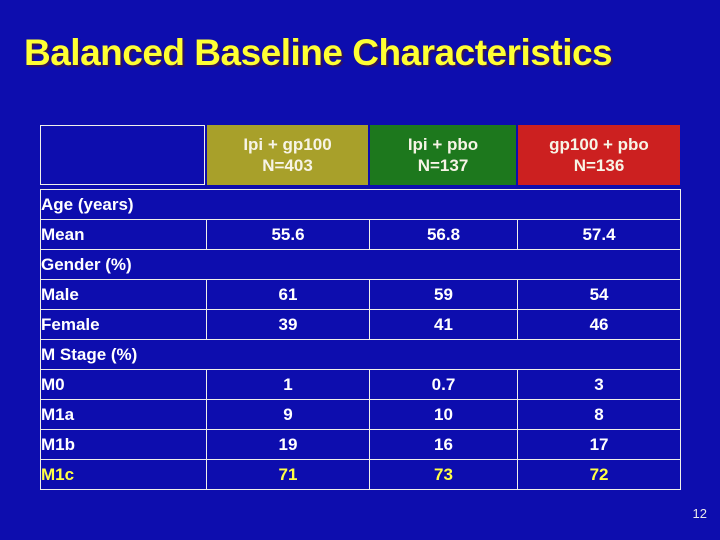 The width and height of the screenshot is (720, 540). I want to click on cell-value: 39, so click(288, 324).